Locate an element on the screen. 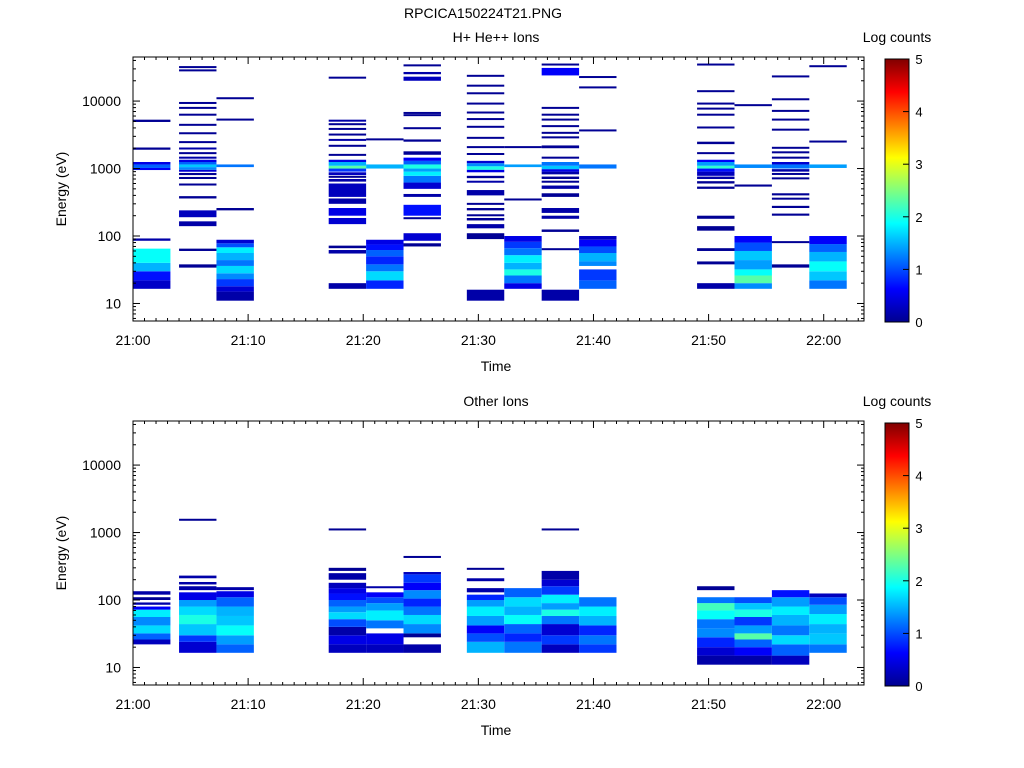 The height and width of the screenshot is (768, 1024). x-tick-label: 21:10 is located at coordinates (248, 340).